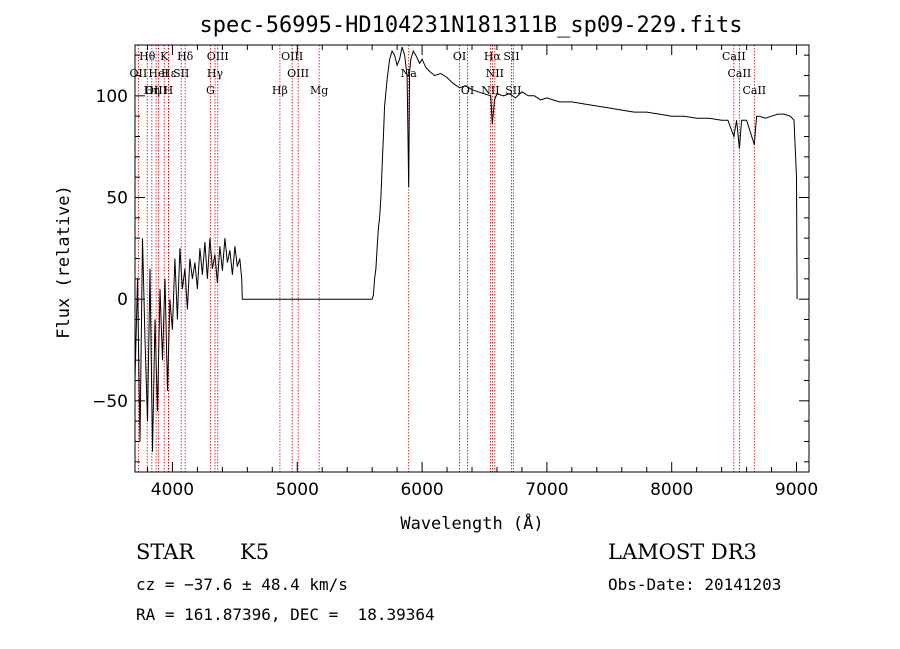 The width and height of the screenshot is (900, 649). Describe the element at coordinates (152, 90) in the screenshot. I see `spectral-line-label-7: Hη` at that location.